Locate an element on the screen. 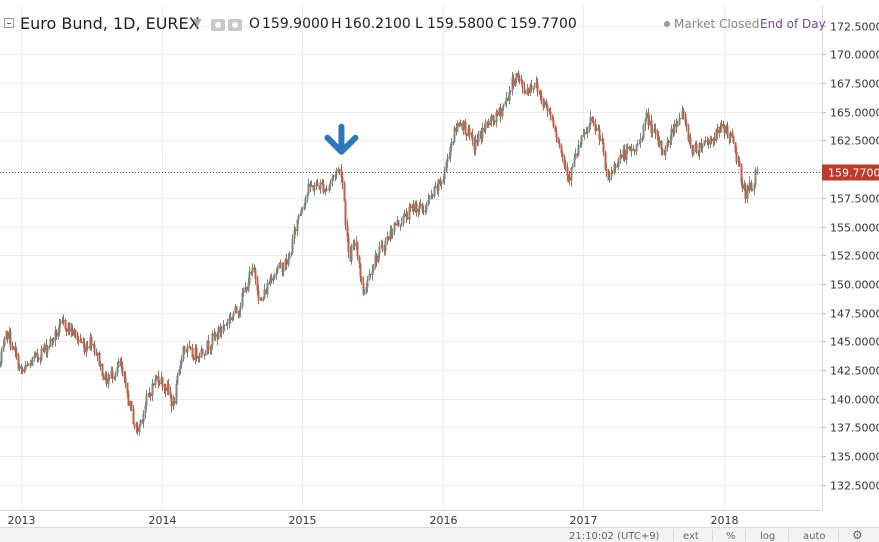 This screenshot has width=879, height=542. y-tick-label: 170.0000 is located at coordinates (854, 55).